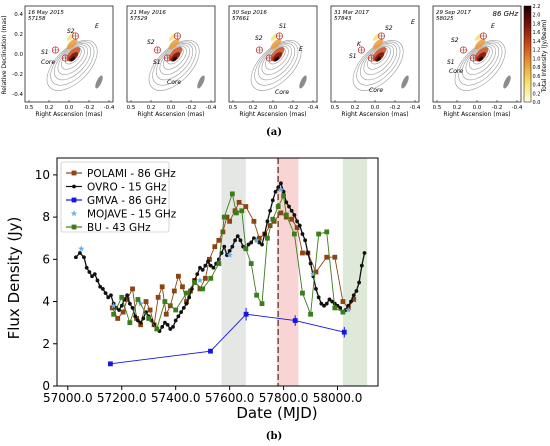 Image resolution: width=550 pixels, height=446 pixels. Describe the element at coordinates (537, 86) in the screenshot. I see `colorbar-tick-label: 0.4` at that location.